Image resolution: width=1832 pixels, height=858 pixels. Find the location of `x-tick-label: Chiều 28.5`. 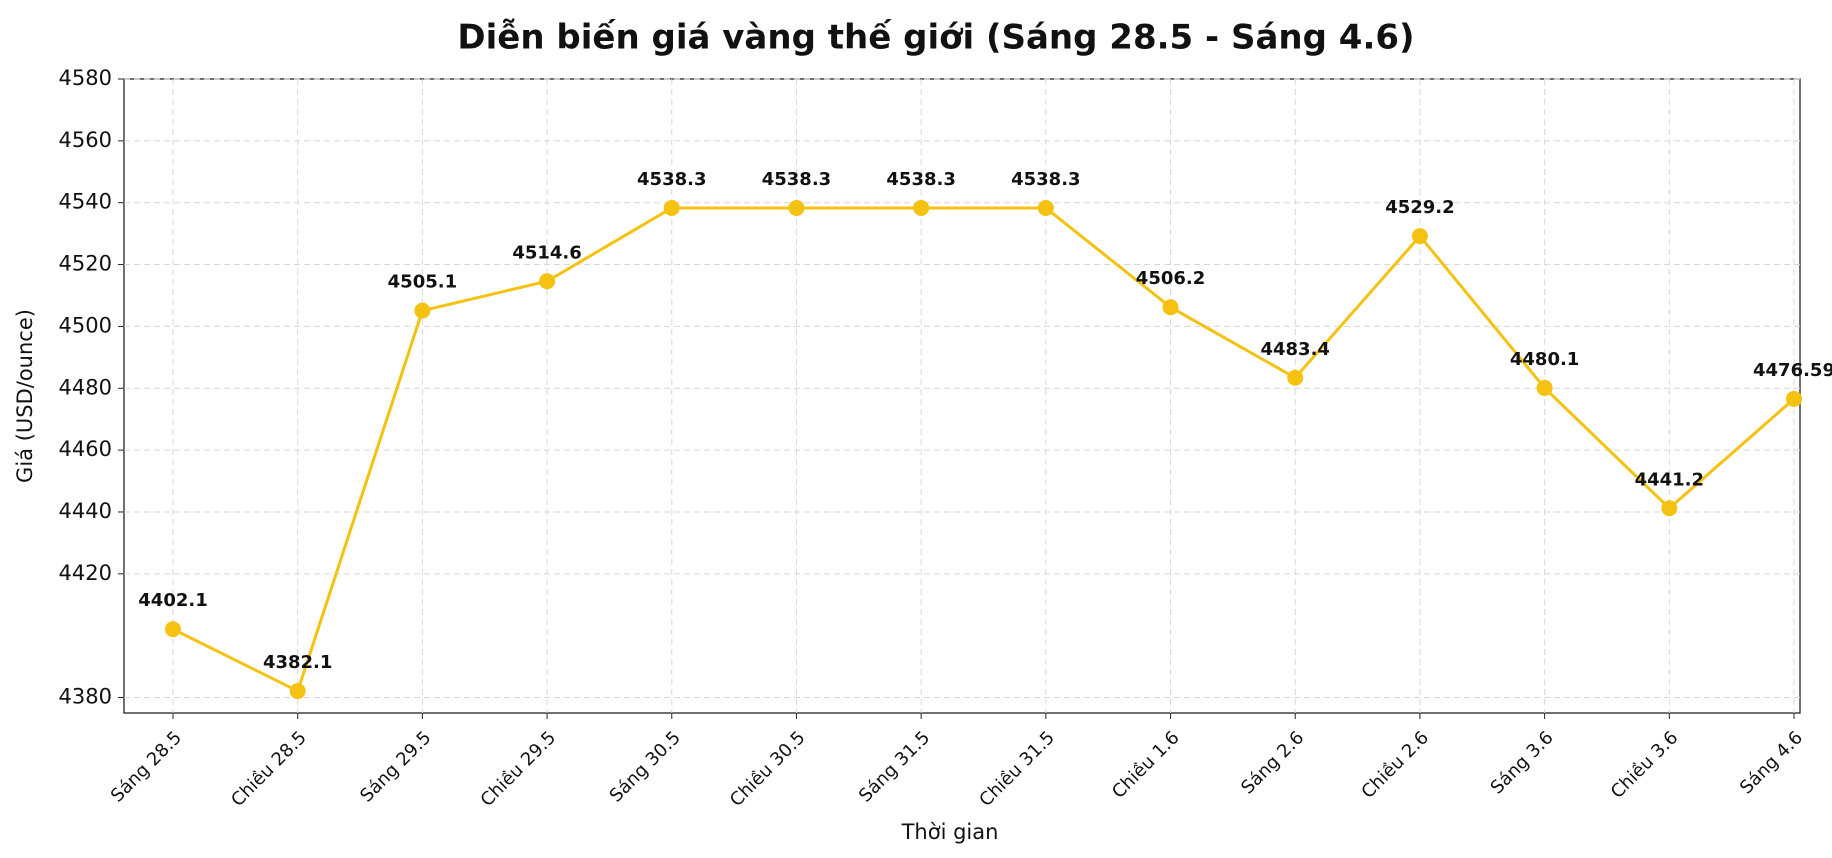

x-tick-label: Chiều 28.5 is located at coordinates (269, 769).